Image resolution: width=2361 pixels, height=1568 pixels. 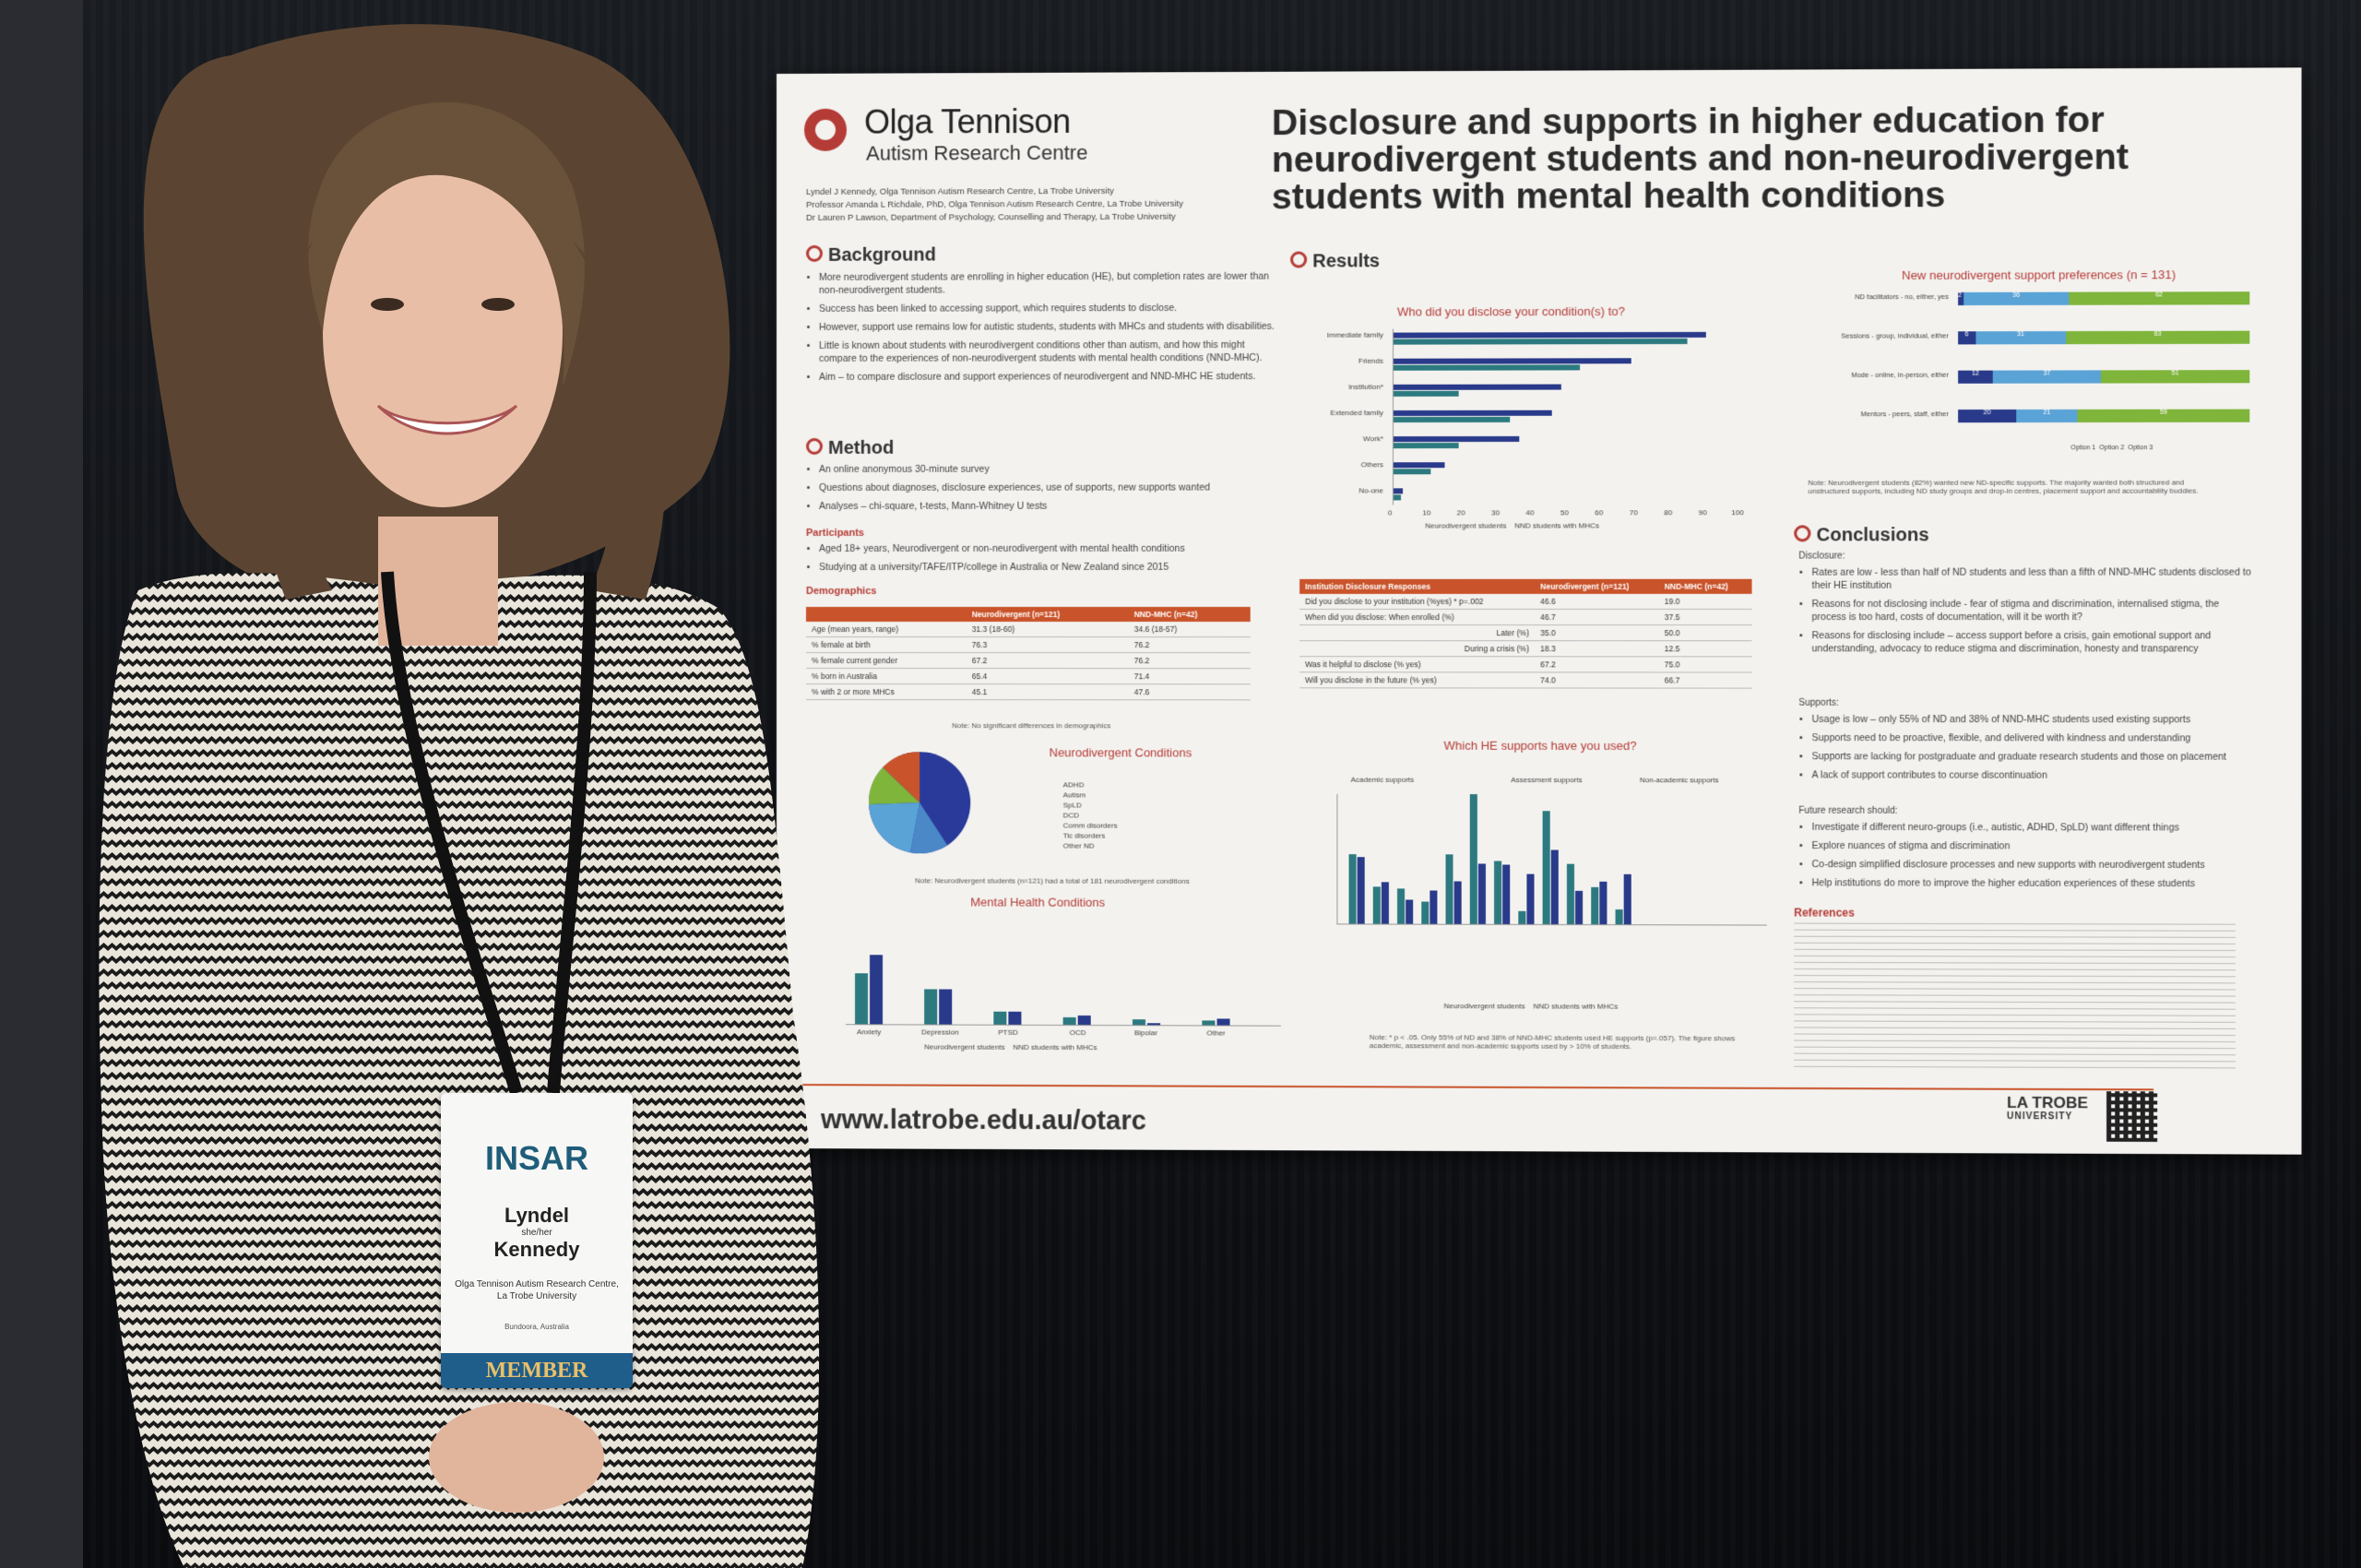 What do you see at coordinates (1525, 649) in the screenshot?
I see `table-row: During a crisis (%) 18.3 12.5` at bounding box center [1525, 649].